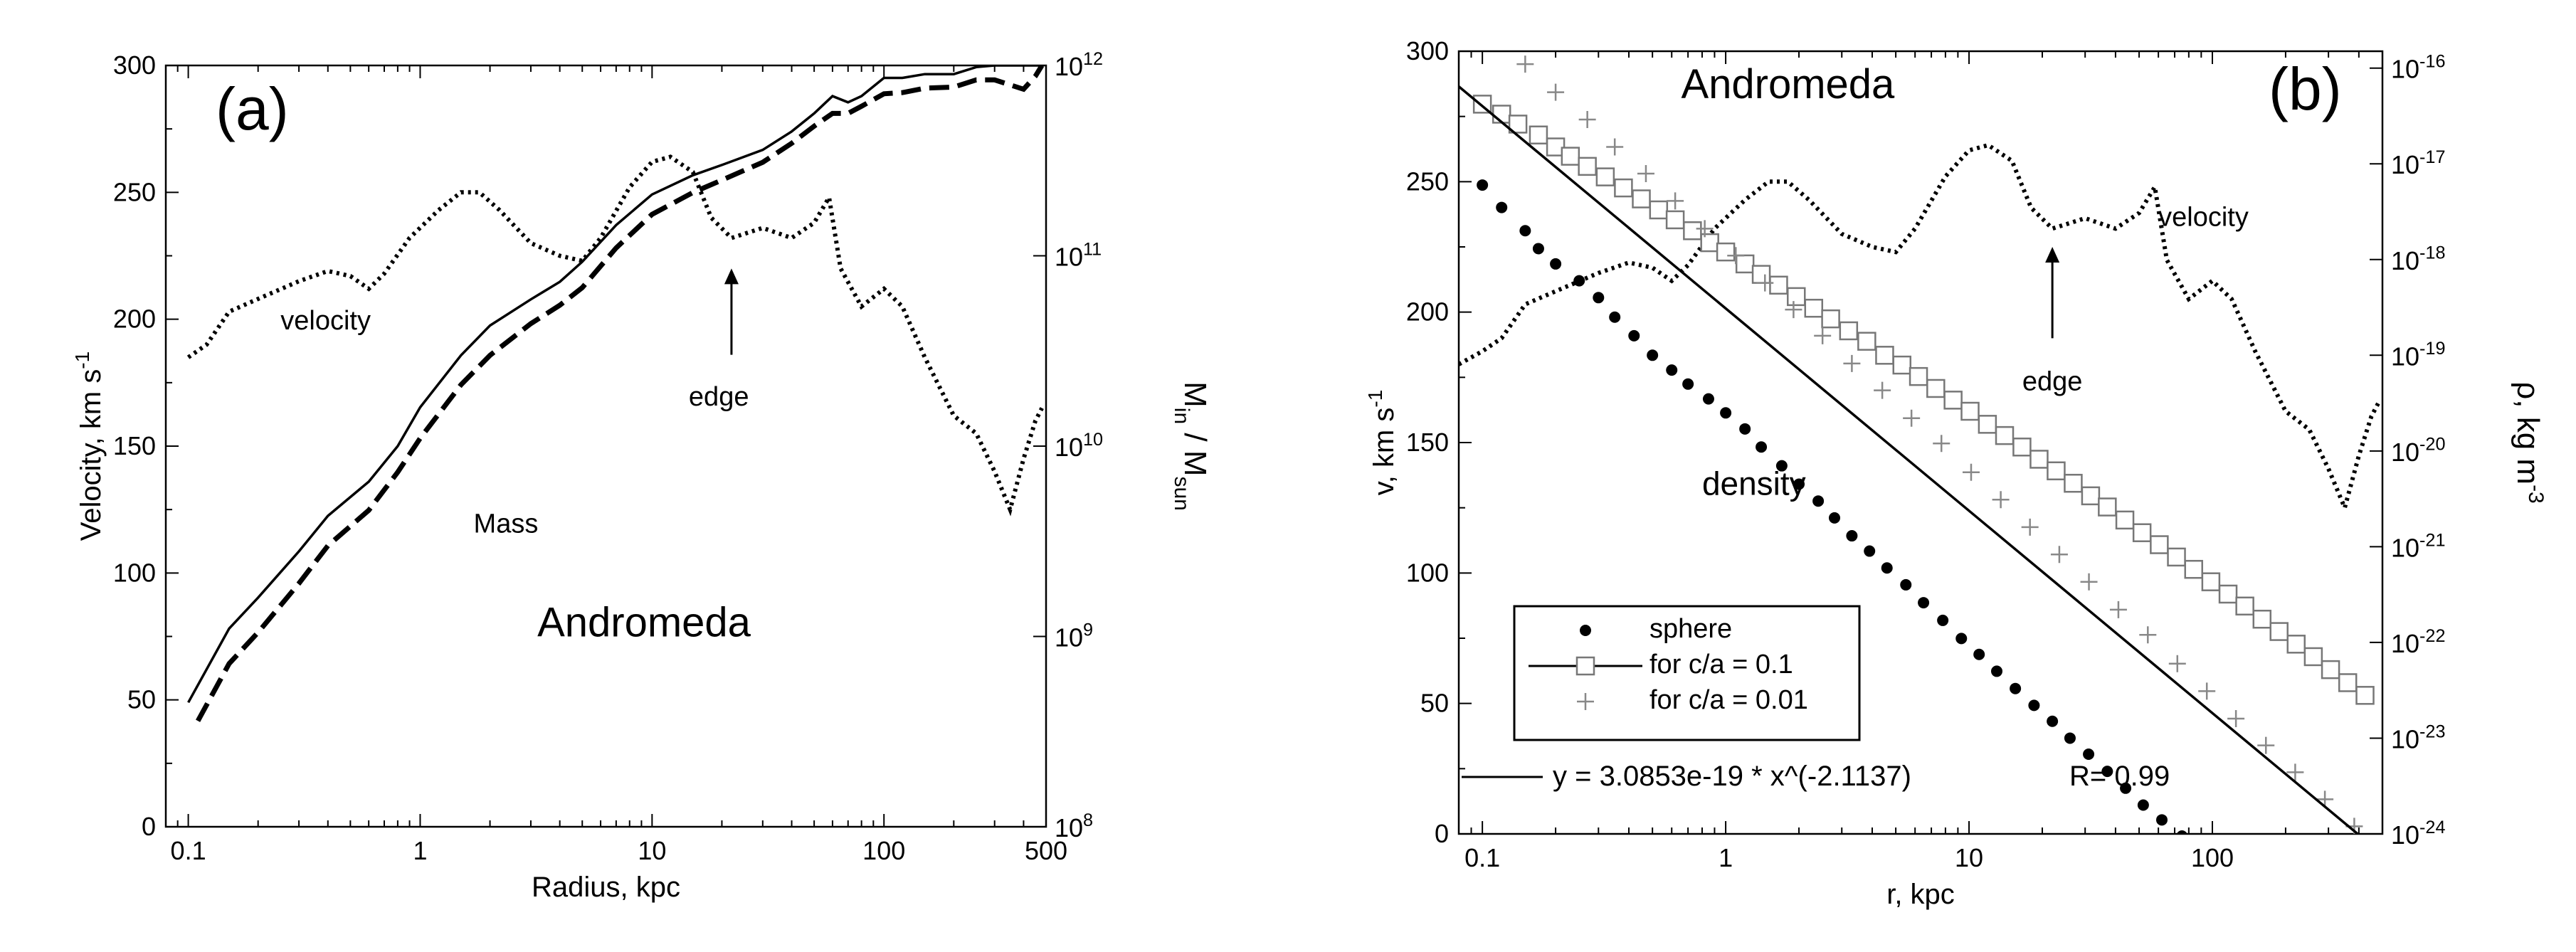 The height and width of the screenshot is (952, 2576). I want to click on y2-axis-label: ρ, kg m-3, so click(2529, 442).